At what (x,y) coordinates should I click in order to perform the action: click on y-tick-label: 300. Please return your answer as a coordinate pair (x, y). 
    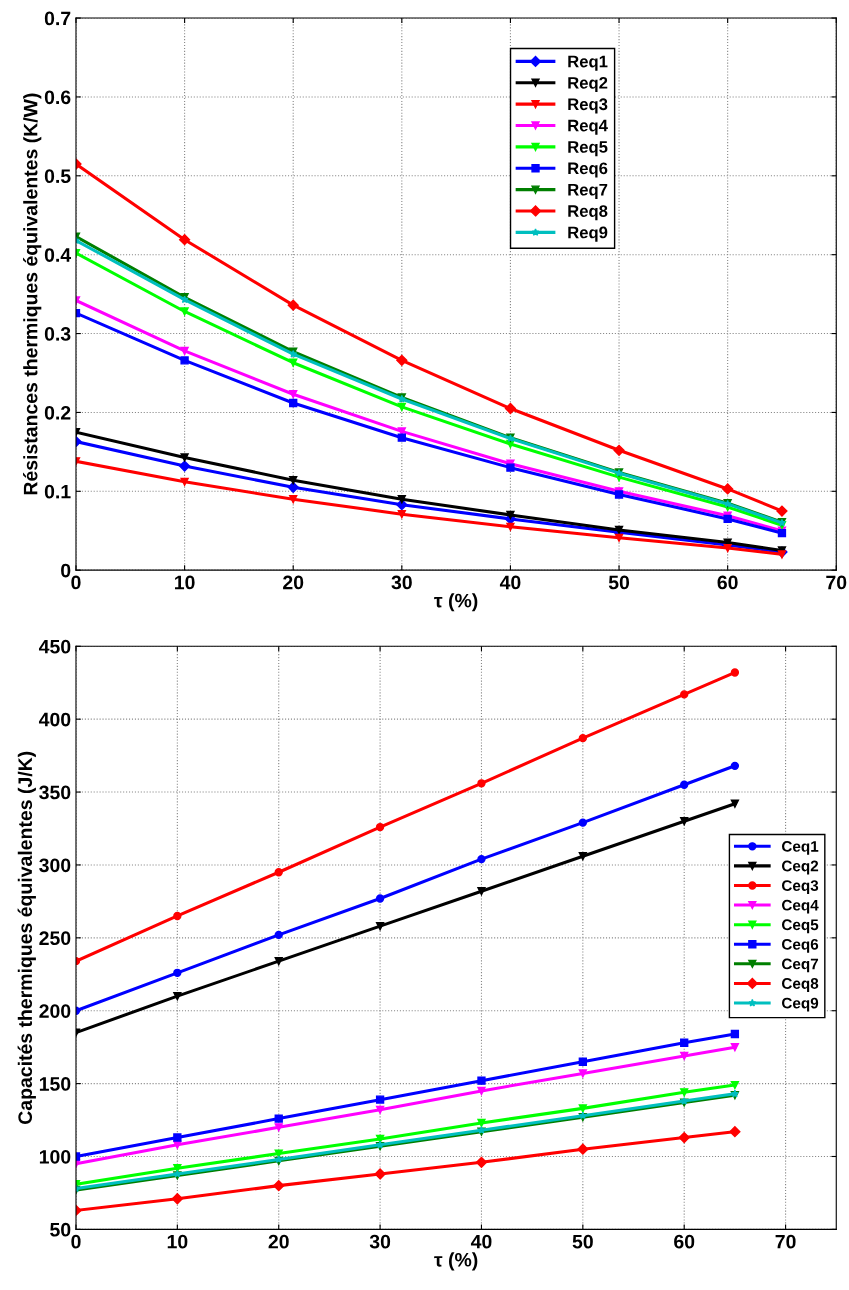
    Looking at the image, I should click on (55, 865).